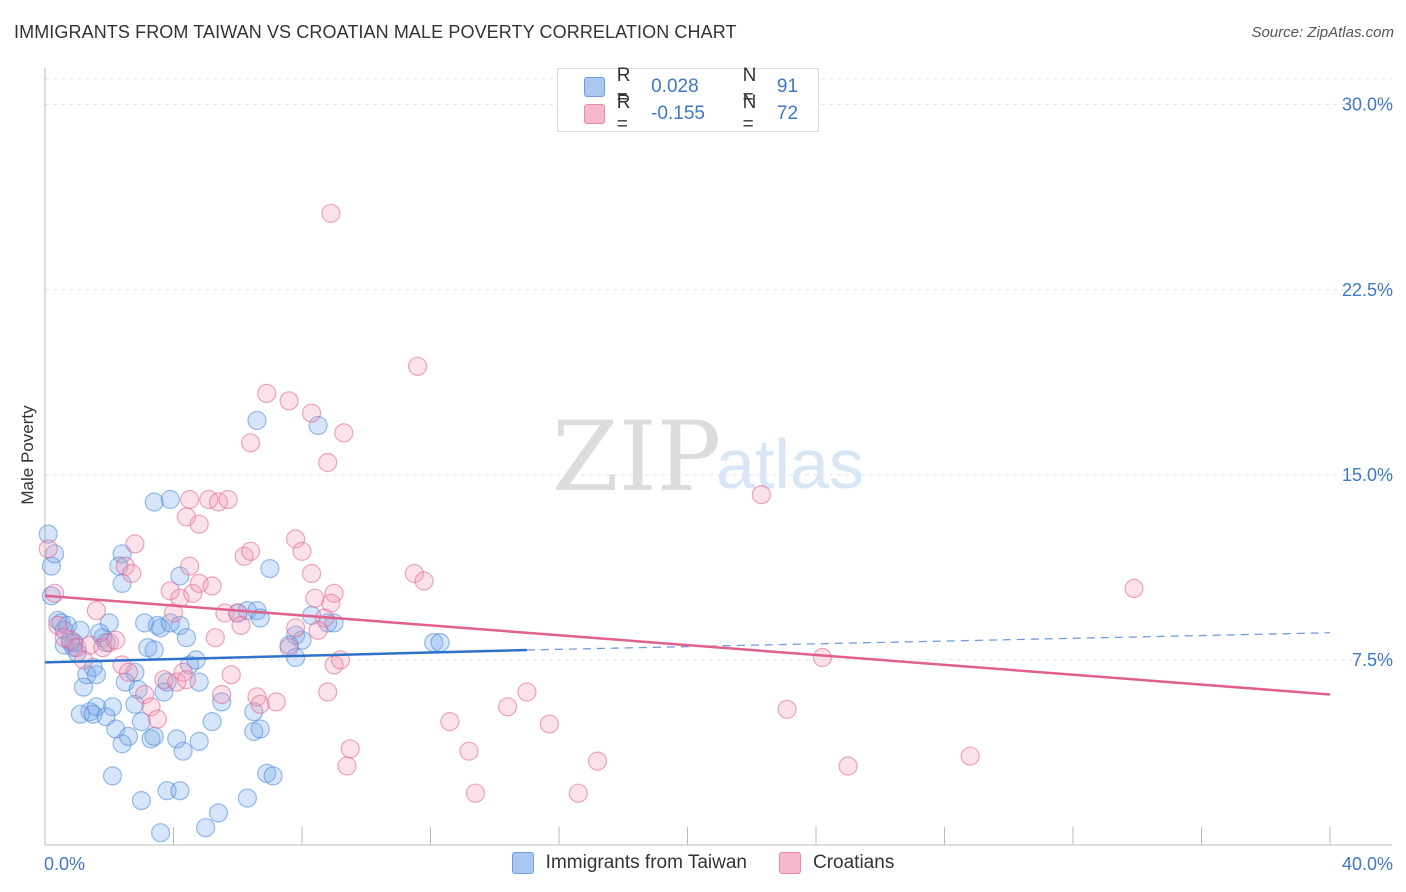 The height and width of the screenshot is (892, 1406). I want to click on legend-swatch-taiwan, so click(594, 87).